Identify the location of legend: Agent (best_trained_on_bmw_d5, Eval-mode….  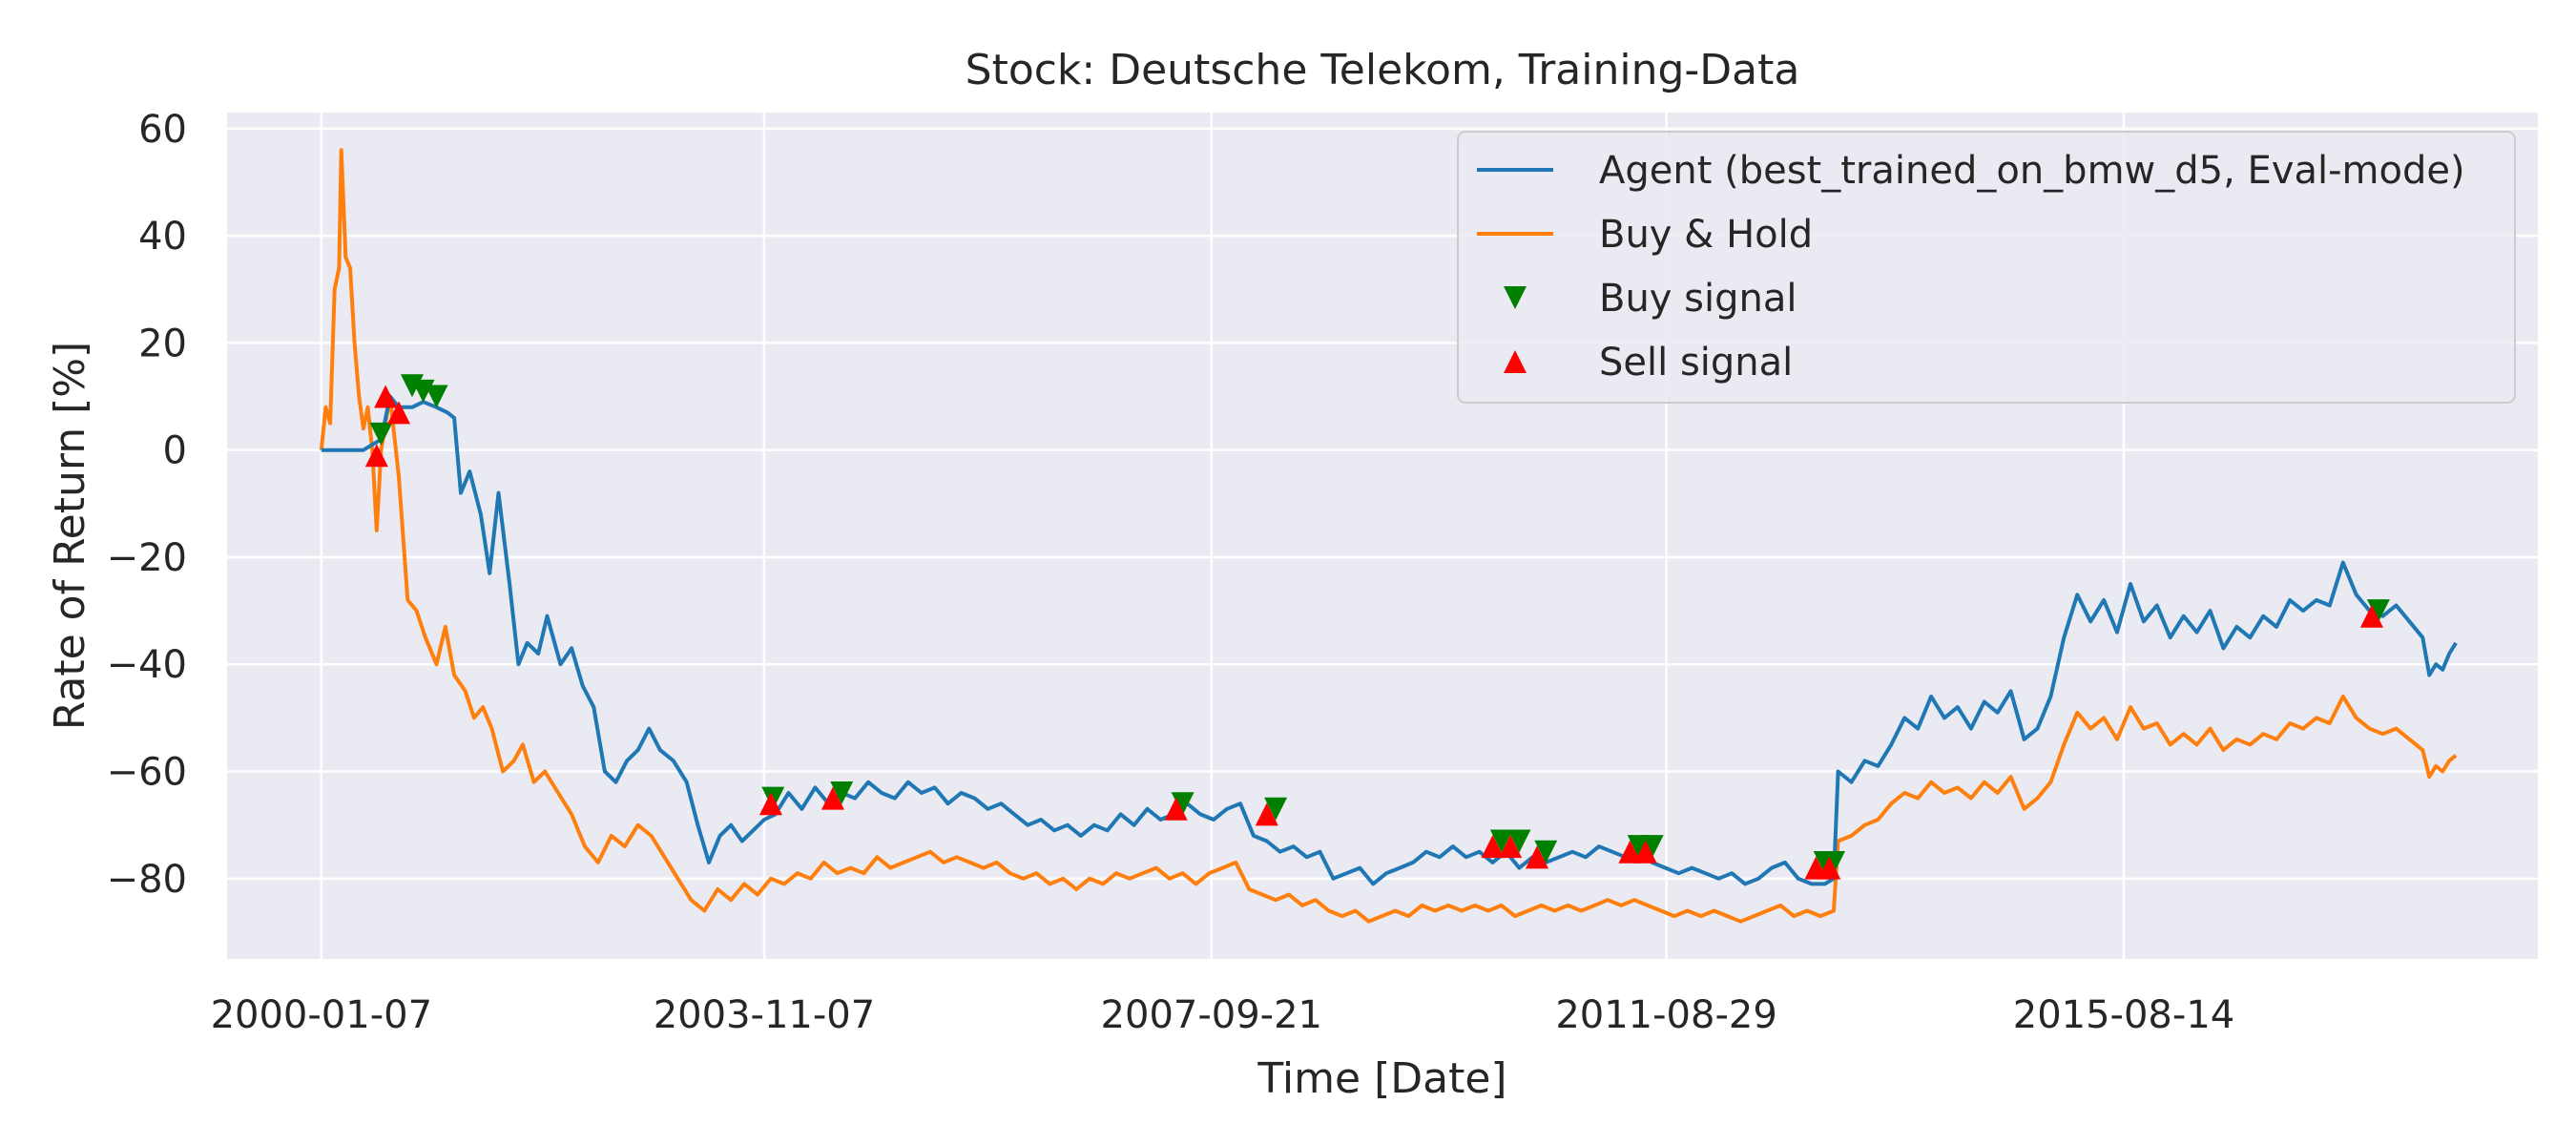
(1986, 268).